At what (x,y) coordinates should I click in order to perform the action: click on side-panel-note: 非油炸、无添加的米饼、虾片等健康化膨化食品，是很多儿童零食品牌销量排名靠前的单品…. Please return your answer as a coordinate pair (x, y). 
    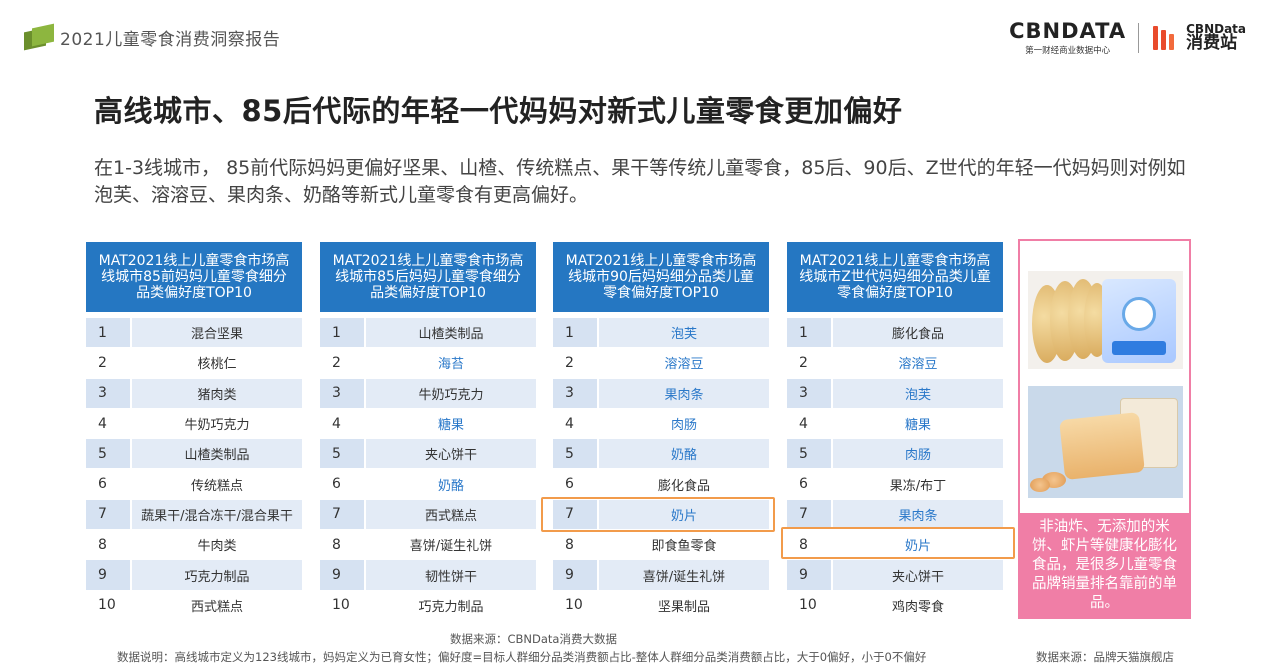
    Looking at the image, I should click on (1104, 565).